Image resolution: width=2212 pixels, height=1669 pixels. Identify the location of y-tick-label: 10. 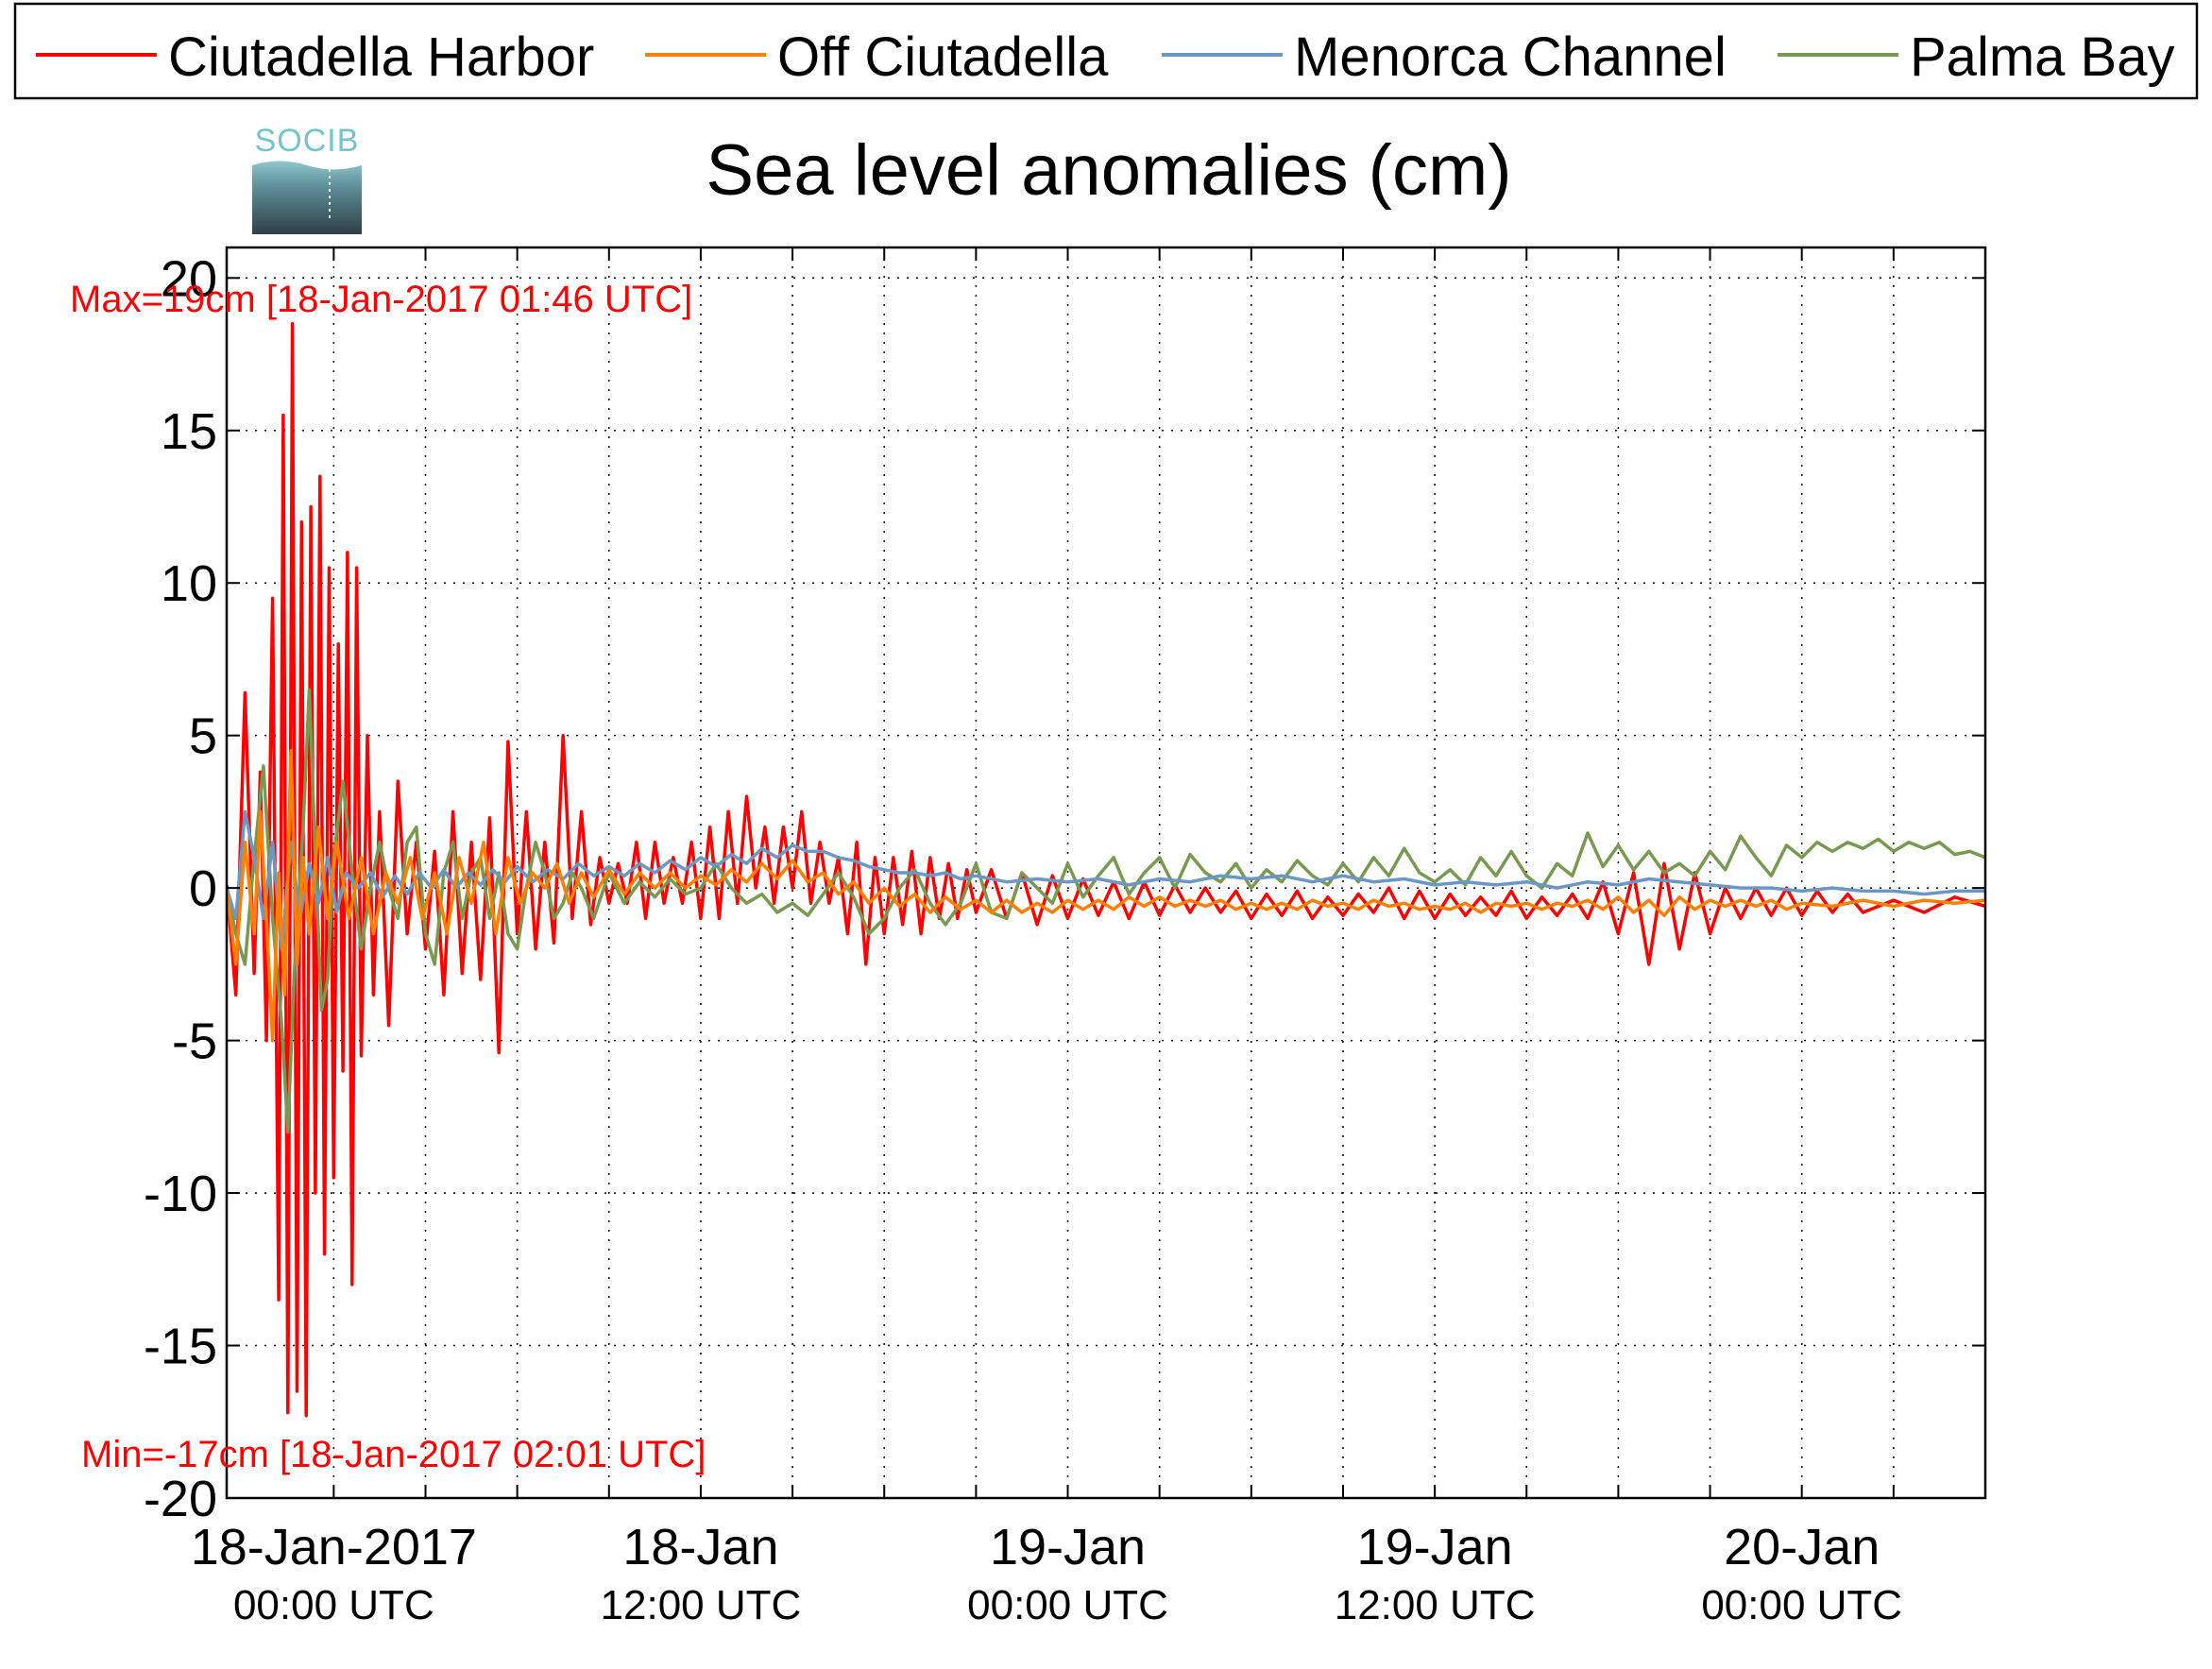
(189, 584).